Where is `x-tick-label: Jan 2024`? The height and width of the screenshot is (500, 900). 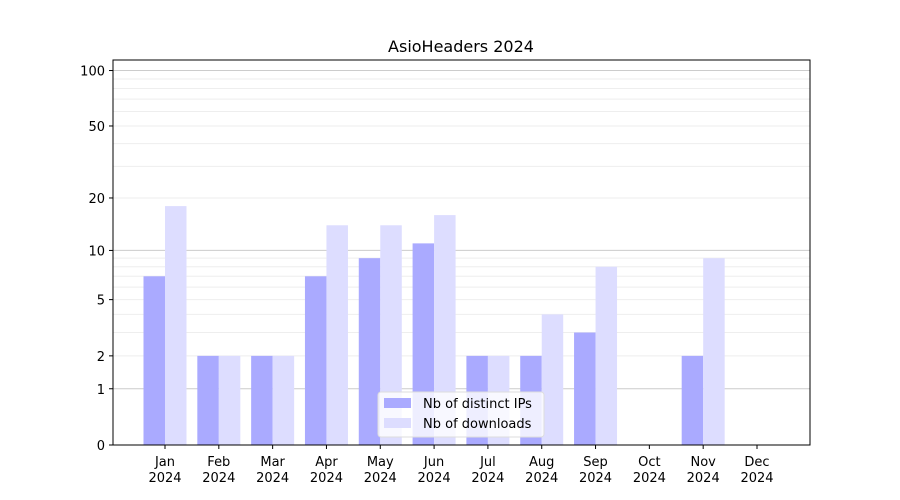 x-tick-label: Jan 2024 is located at coordinates (164, 470).